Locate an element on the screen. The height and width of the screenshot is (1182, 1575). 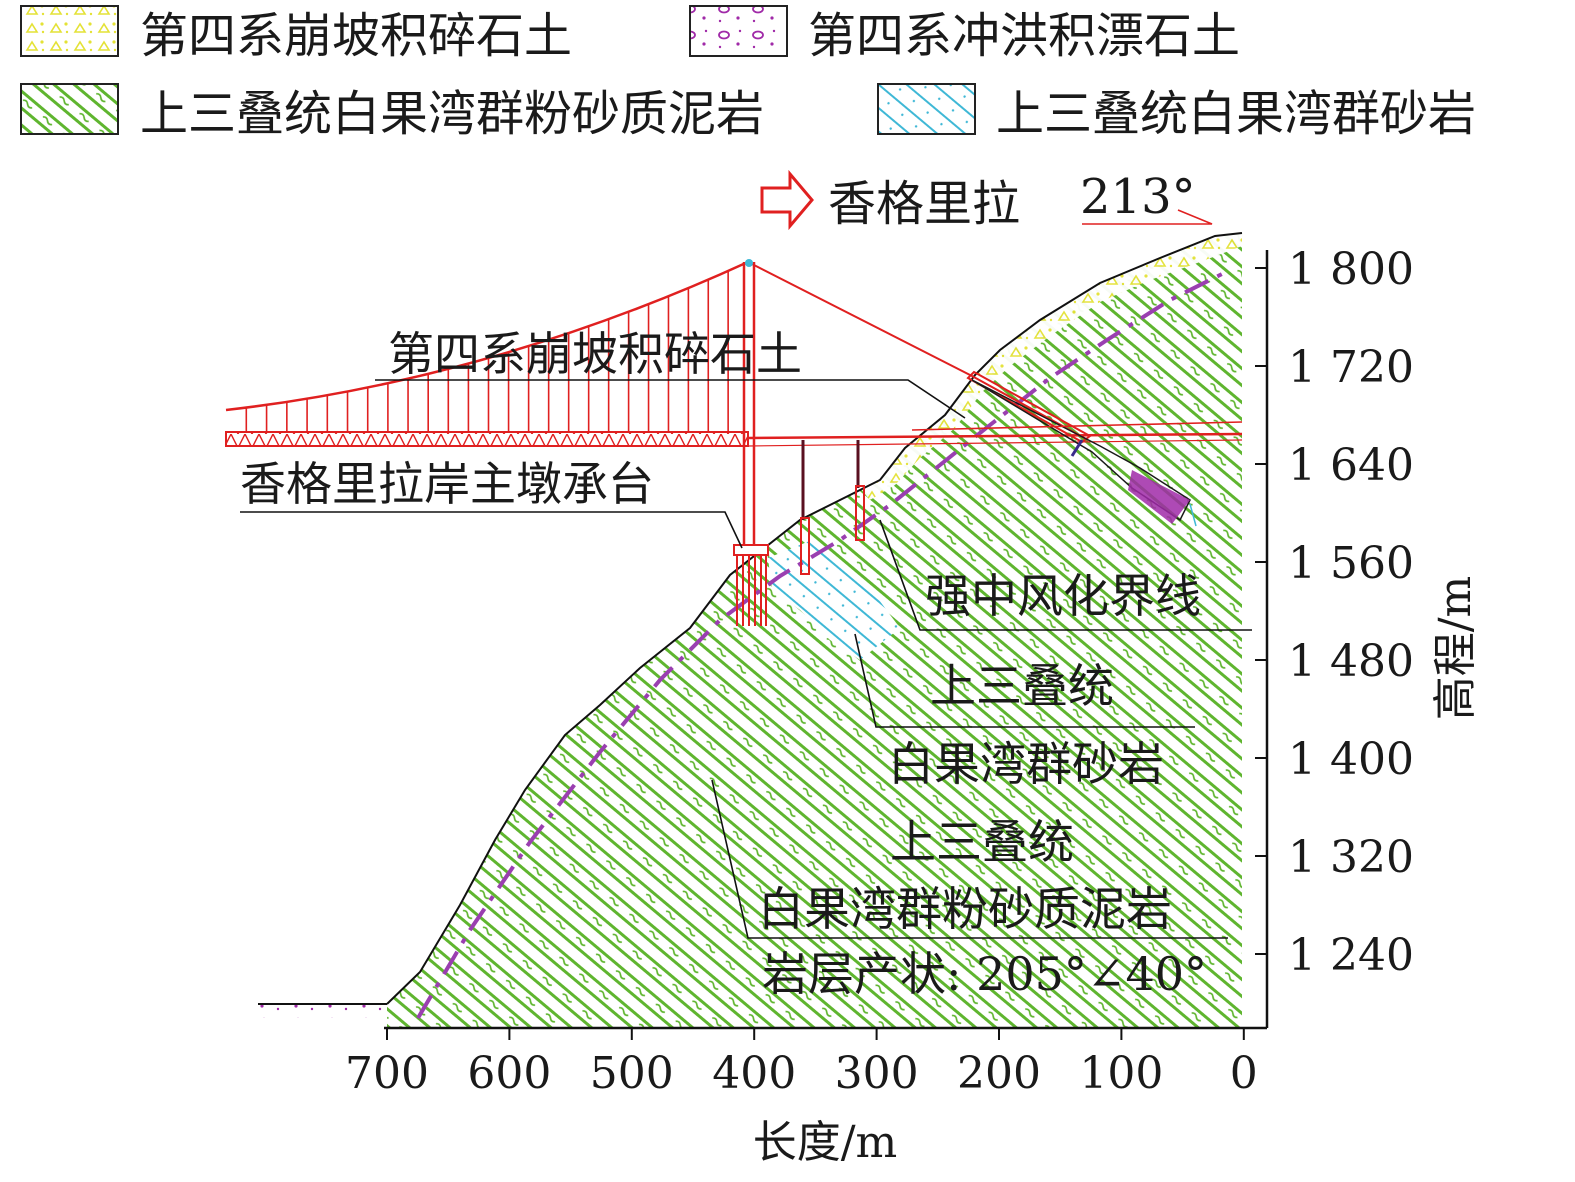
anchorage is located at coordinates (1077, 448).